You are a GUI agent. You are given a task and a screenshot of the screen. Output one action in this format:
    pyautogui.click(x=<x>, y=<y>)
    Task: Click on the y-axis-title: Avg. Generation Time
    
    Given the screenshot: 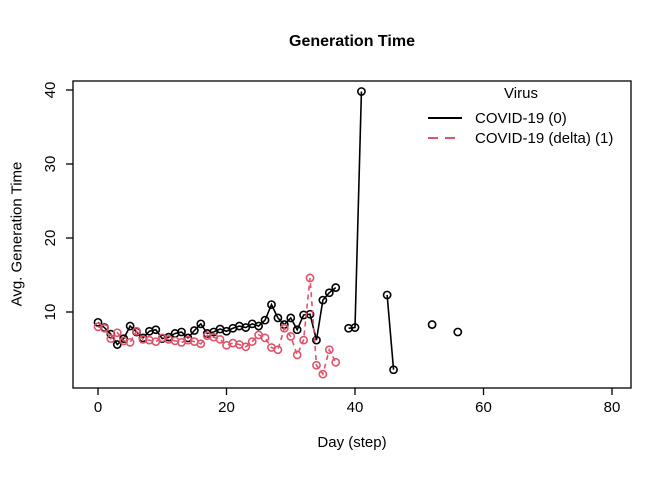 What is the action you would take?
    pyautogui.click(x=17, y=234)
    